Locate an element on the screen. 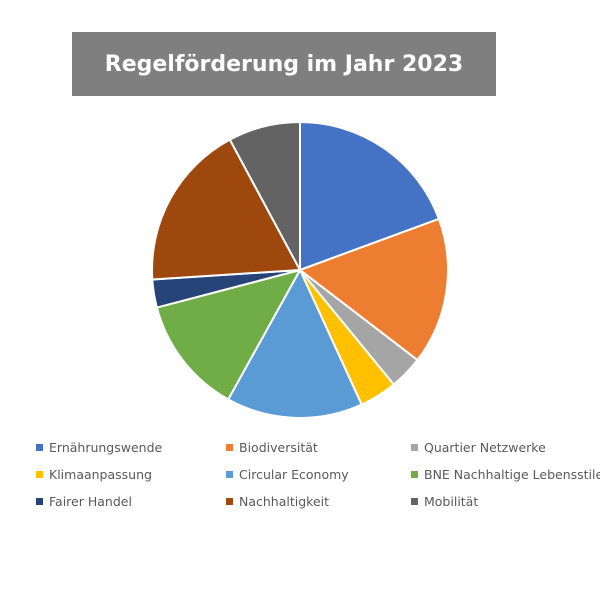 The image size is (600, 600). legend-item-3: Klimaanpassung is located at coordinates (131, 474).